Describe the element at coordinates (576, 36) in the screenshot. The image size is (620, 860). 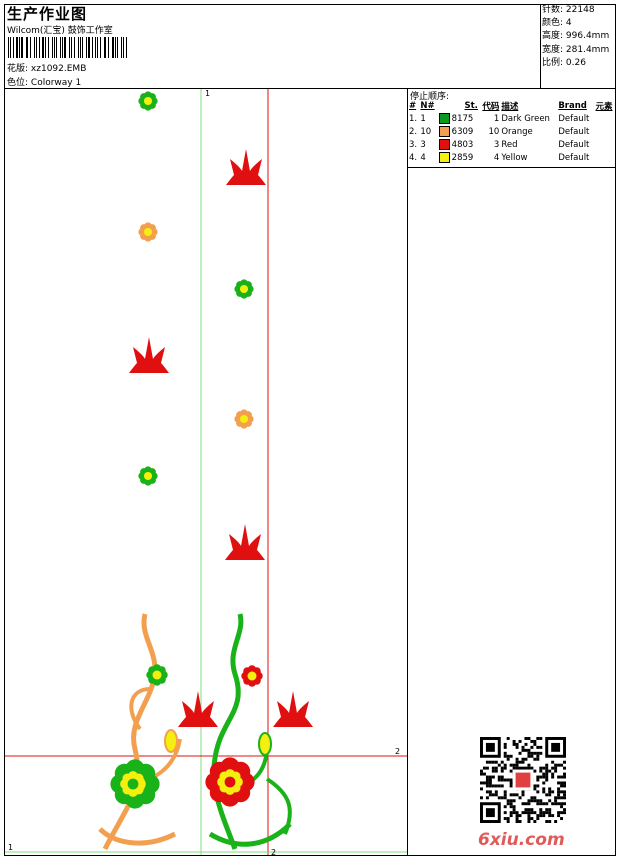
I see `stat-height: 高度: 996.4mm` at that location.